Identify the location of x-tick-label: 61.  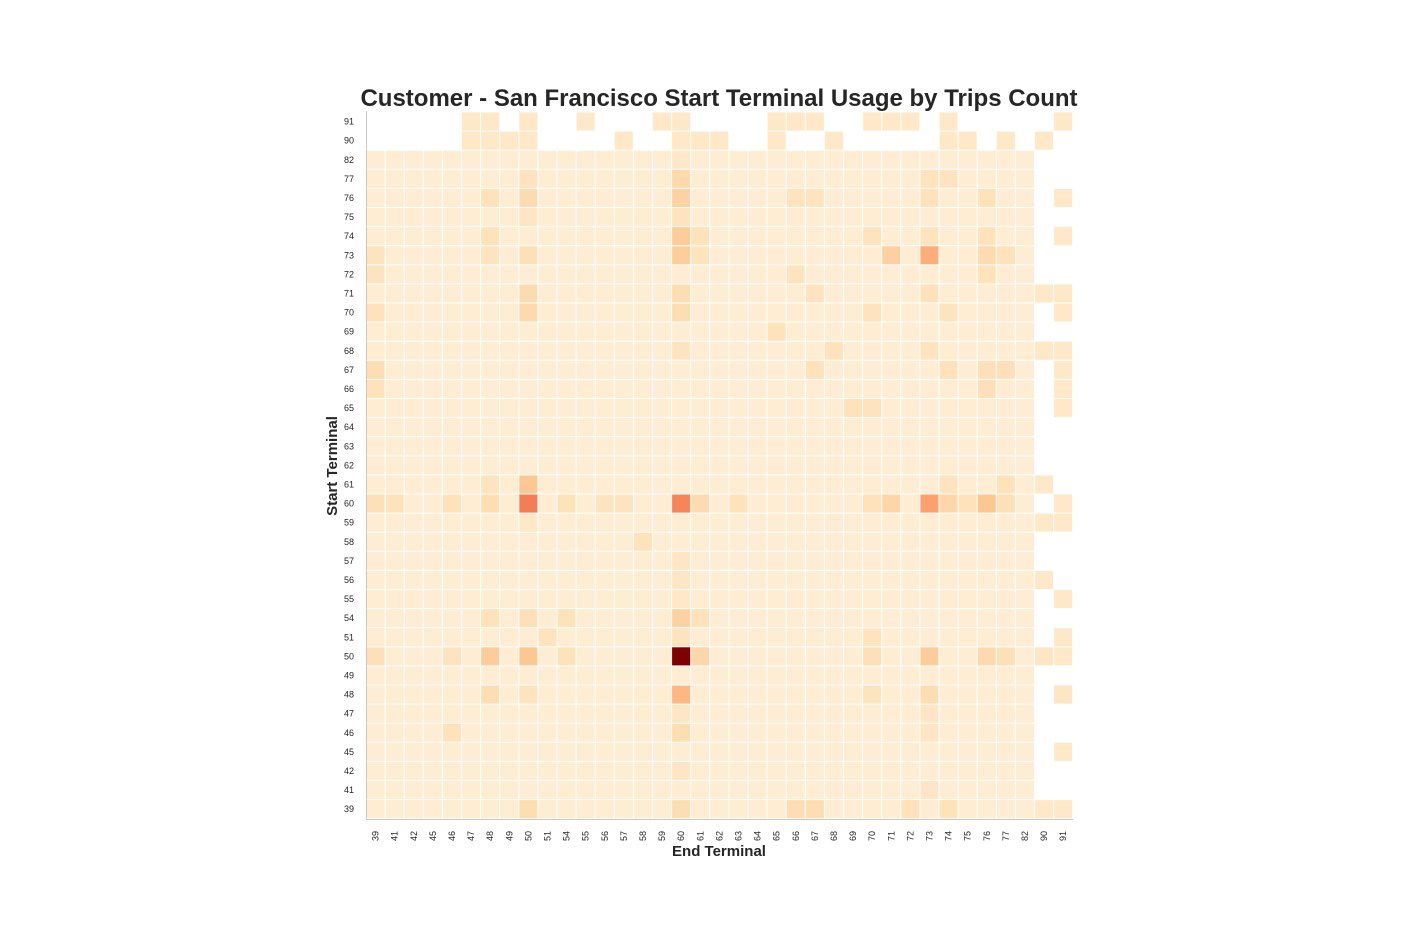
(700, 836).